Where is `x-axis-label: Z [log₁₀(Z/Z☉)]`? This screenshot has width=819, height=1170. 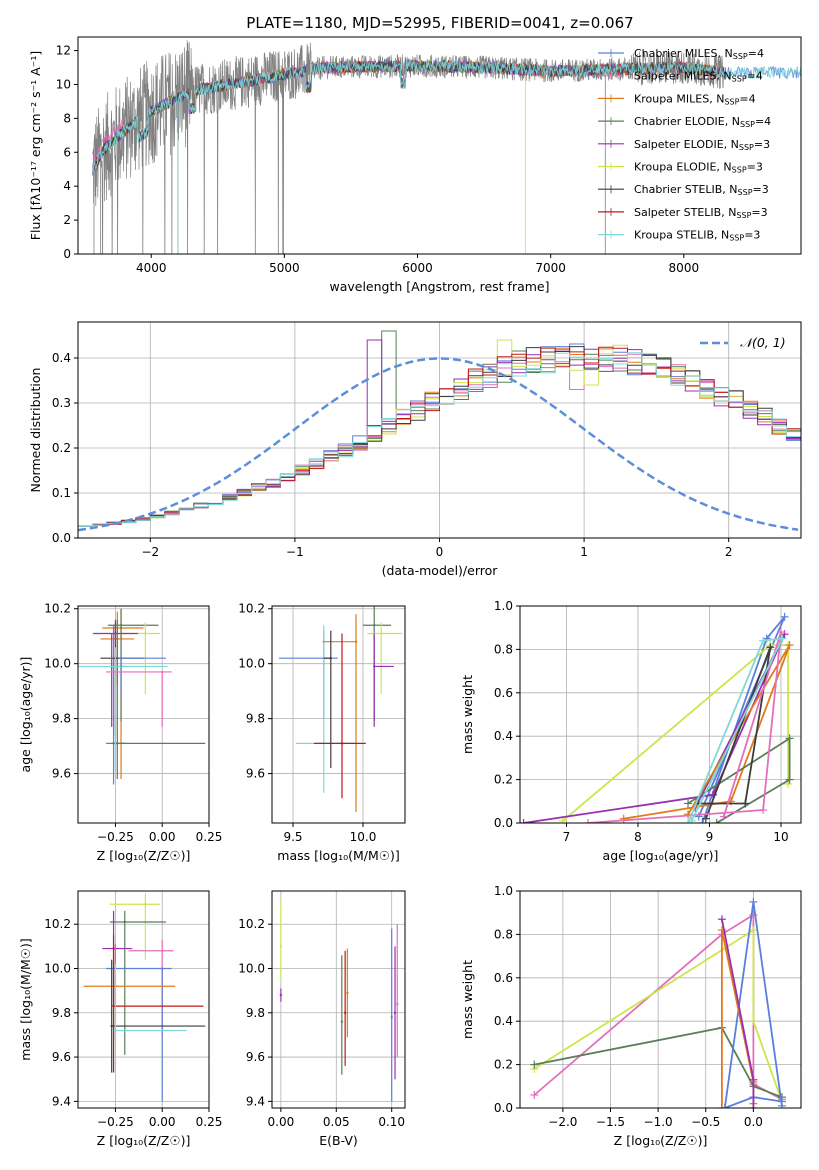 x-axis-label: Z [log₁₀(Z/Z☉)] is located at coordinates (144, 855).